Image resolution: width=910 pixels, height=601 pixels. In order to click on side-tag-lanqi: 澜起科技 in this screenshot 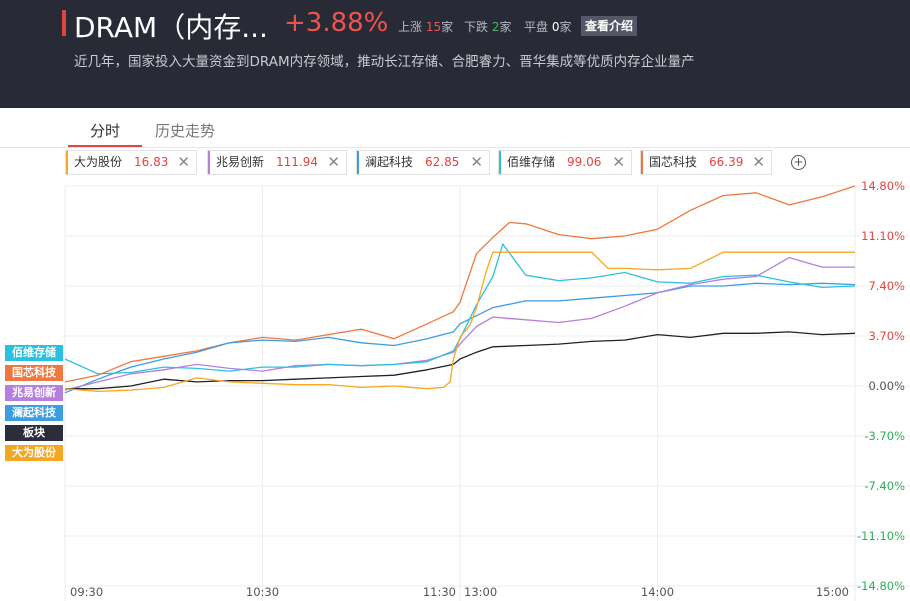, I will do `click(34, 413)`.